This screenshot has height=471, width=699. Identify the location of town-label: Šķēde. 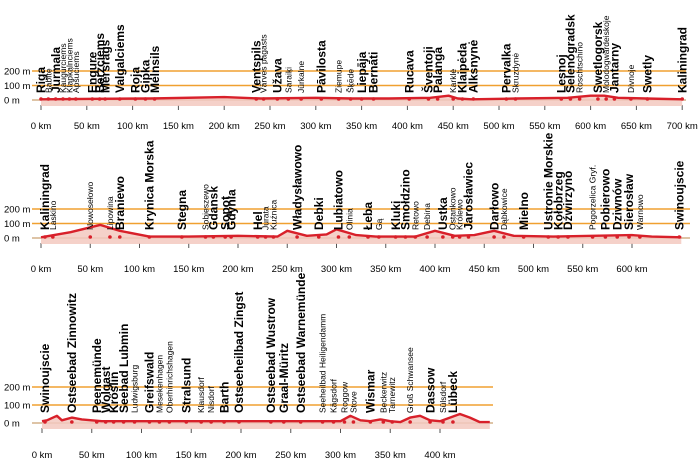
(351, 81).